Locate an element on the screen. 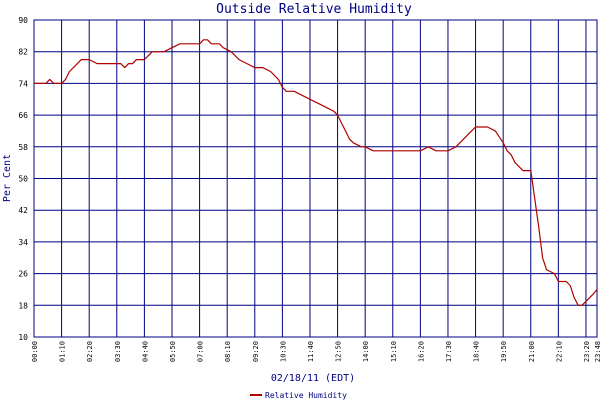 The image size is (600, 400). y-tick-label: 66 is located at coordinates (23, 115).